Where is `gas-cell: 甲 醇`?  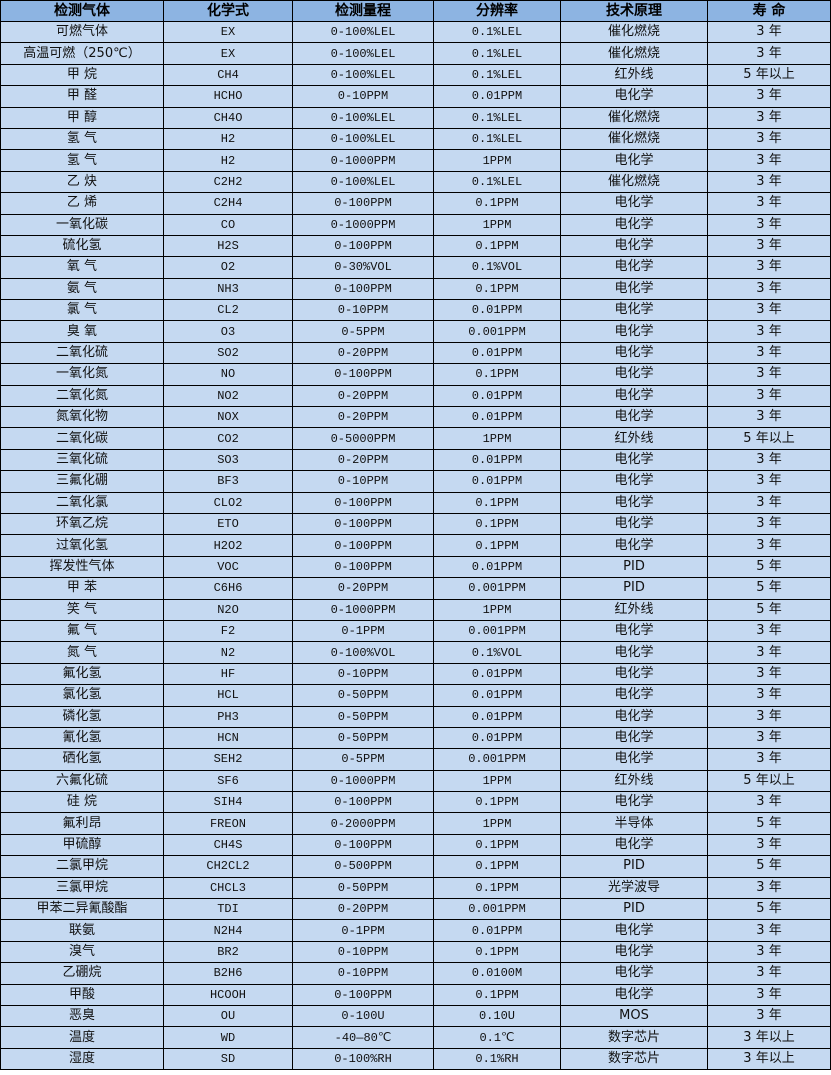
gas-cell: 甲 醇 is located at coordinates (82, 117).